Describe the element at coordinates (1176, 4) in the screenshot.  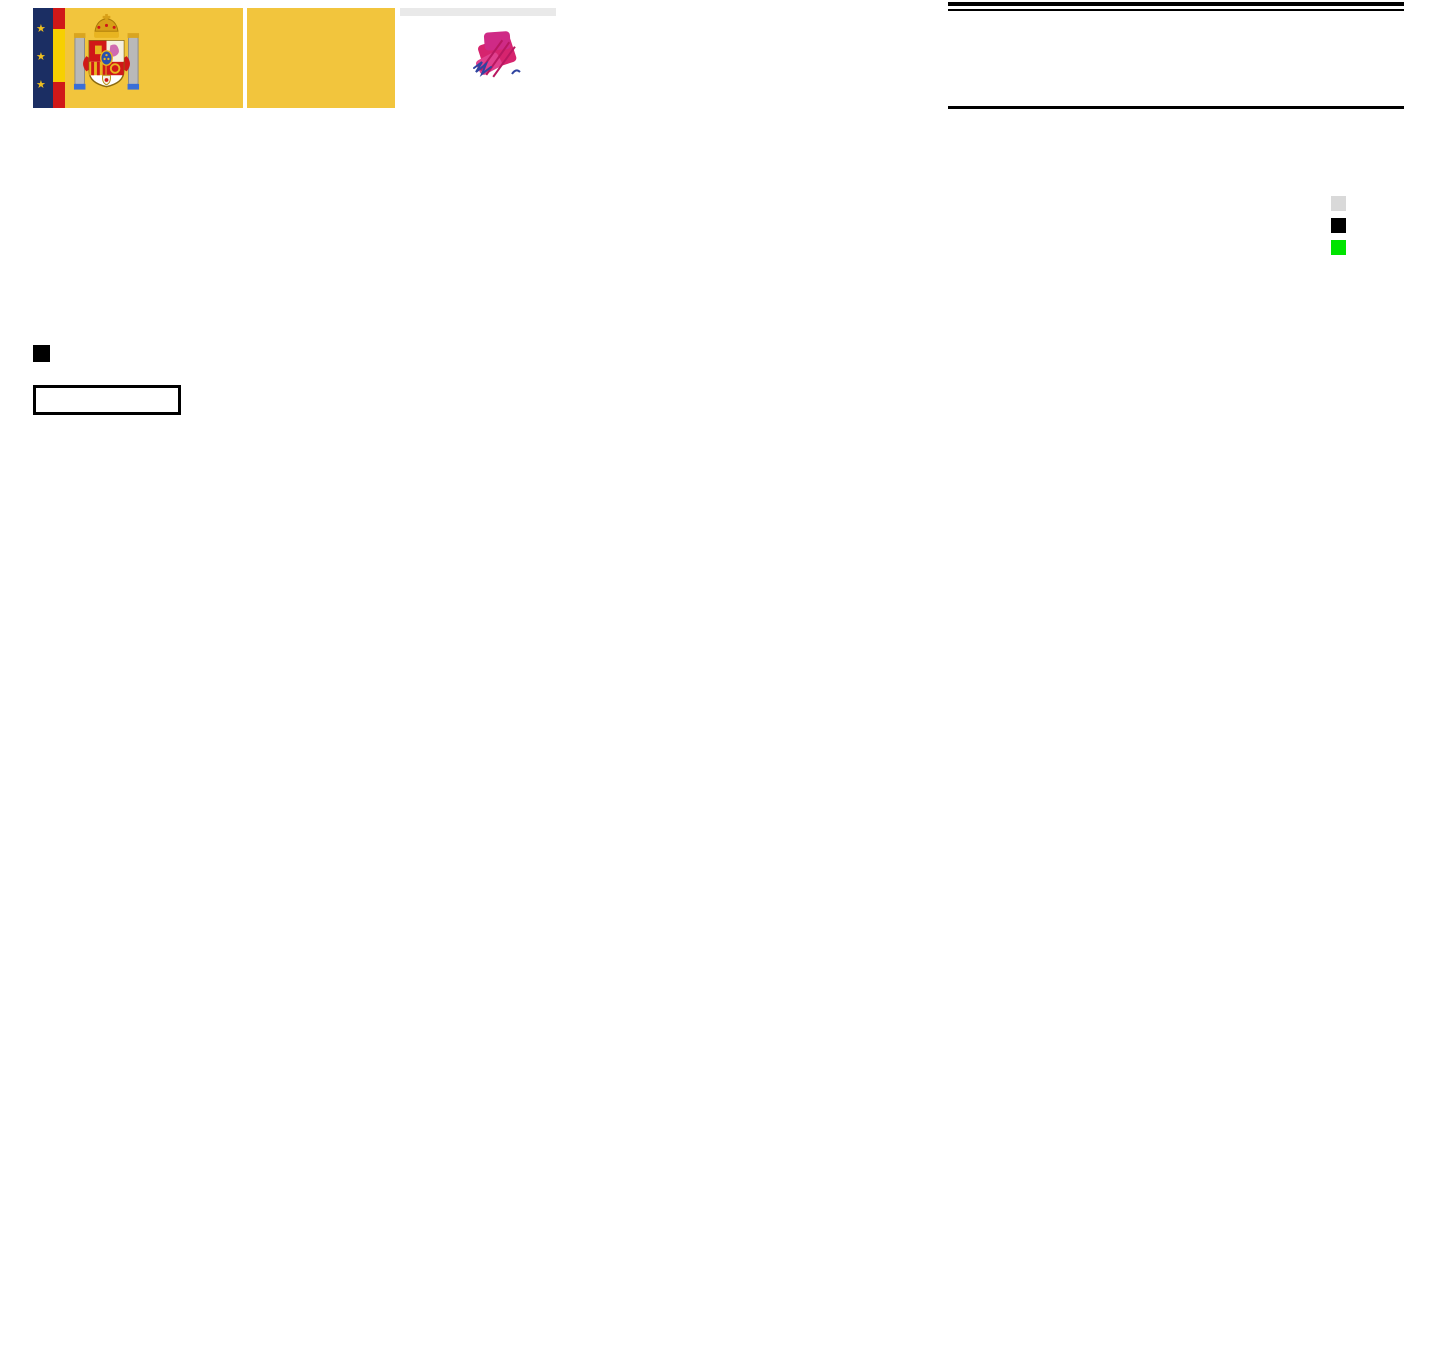
I see `header-rule-top` at that location.